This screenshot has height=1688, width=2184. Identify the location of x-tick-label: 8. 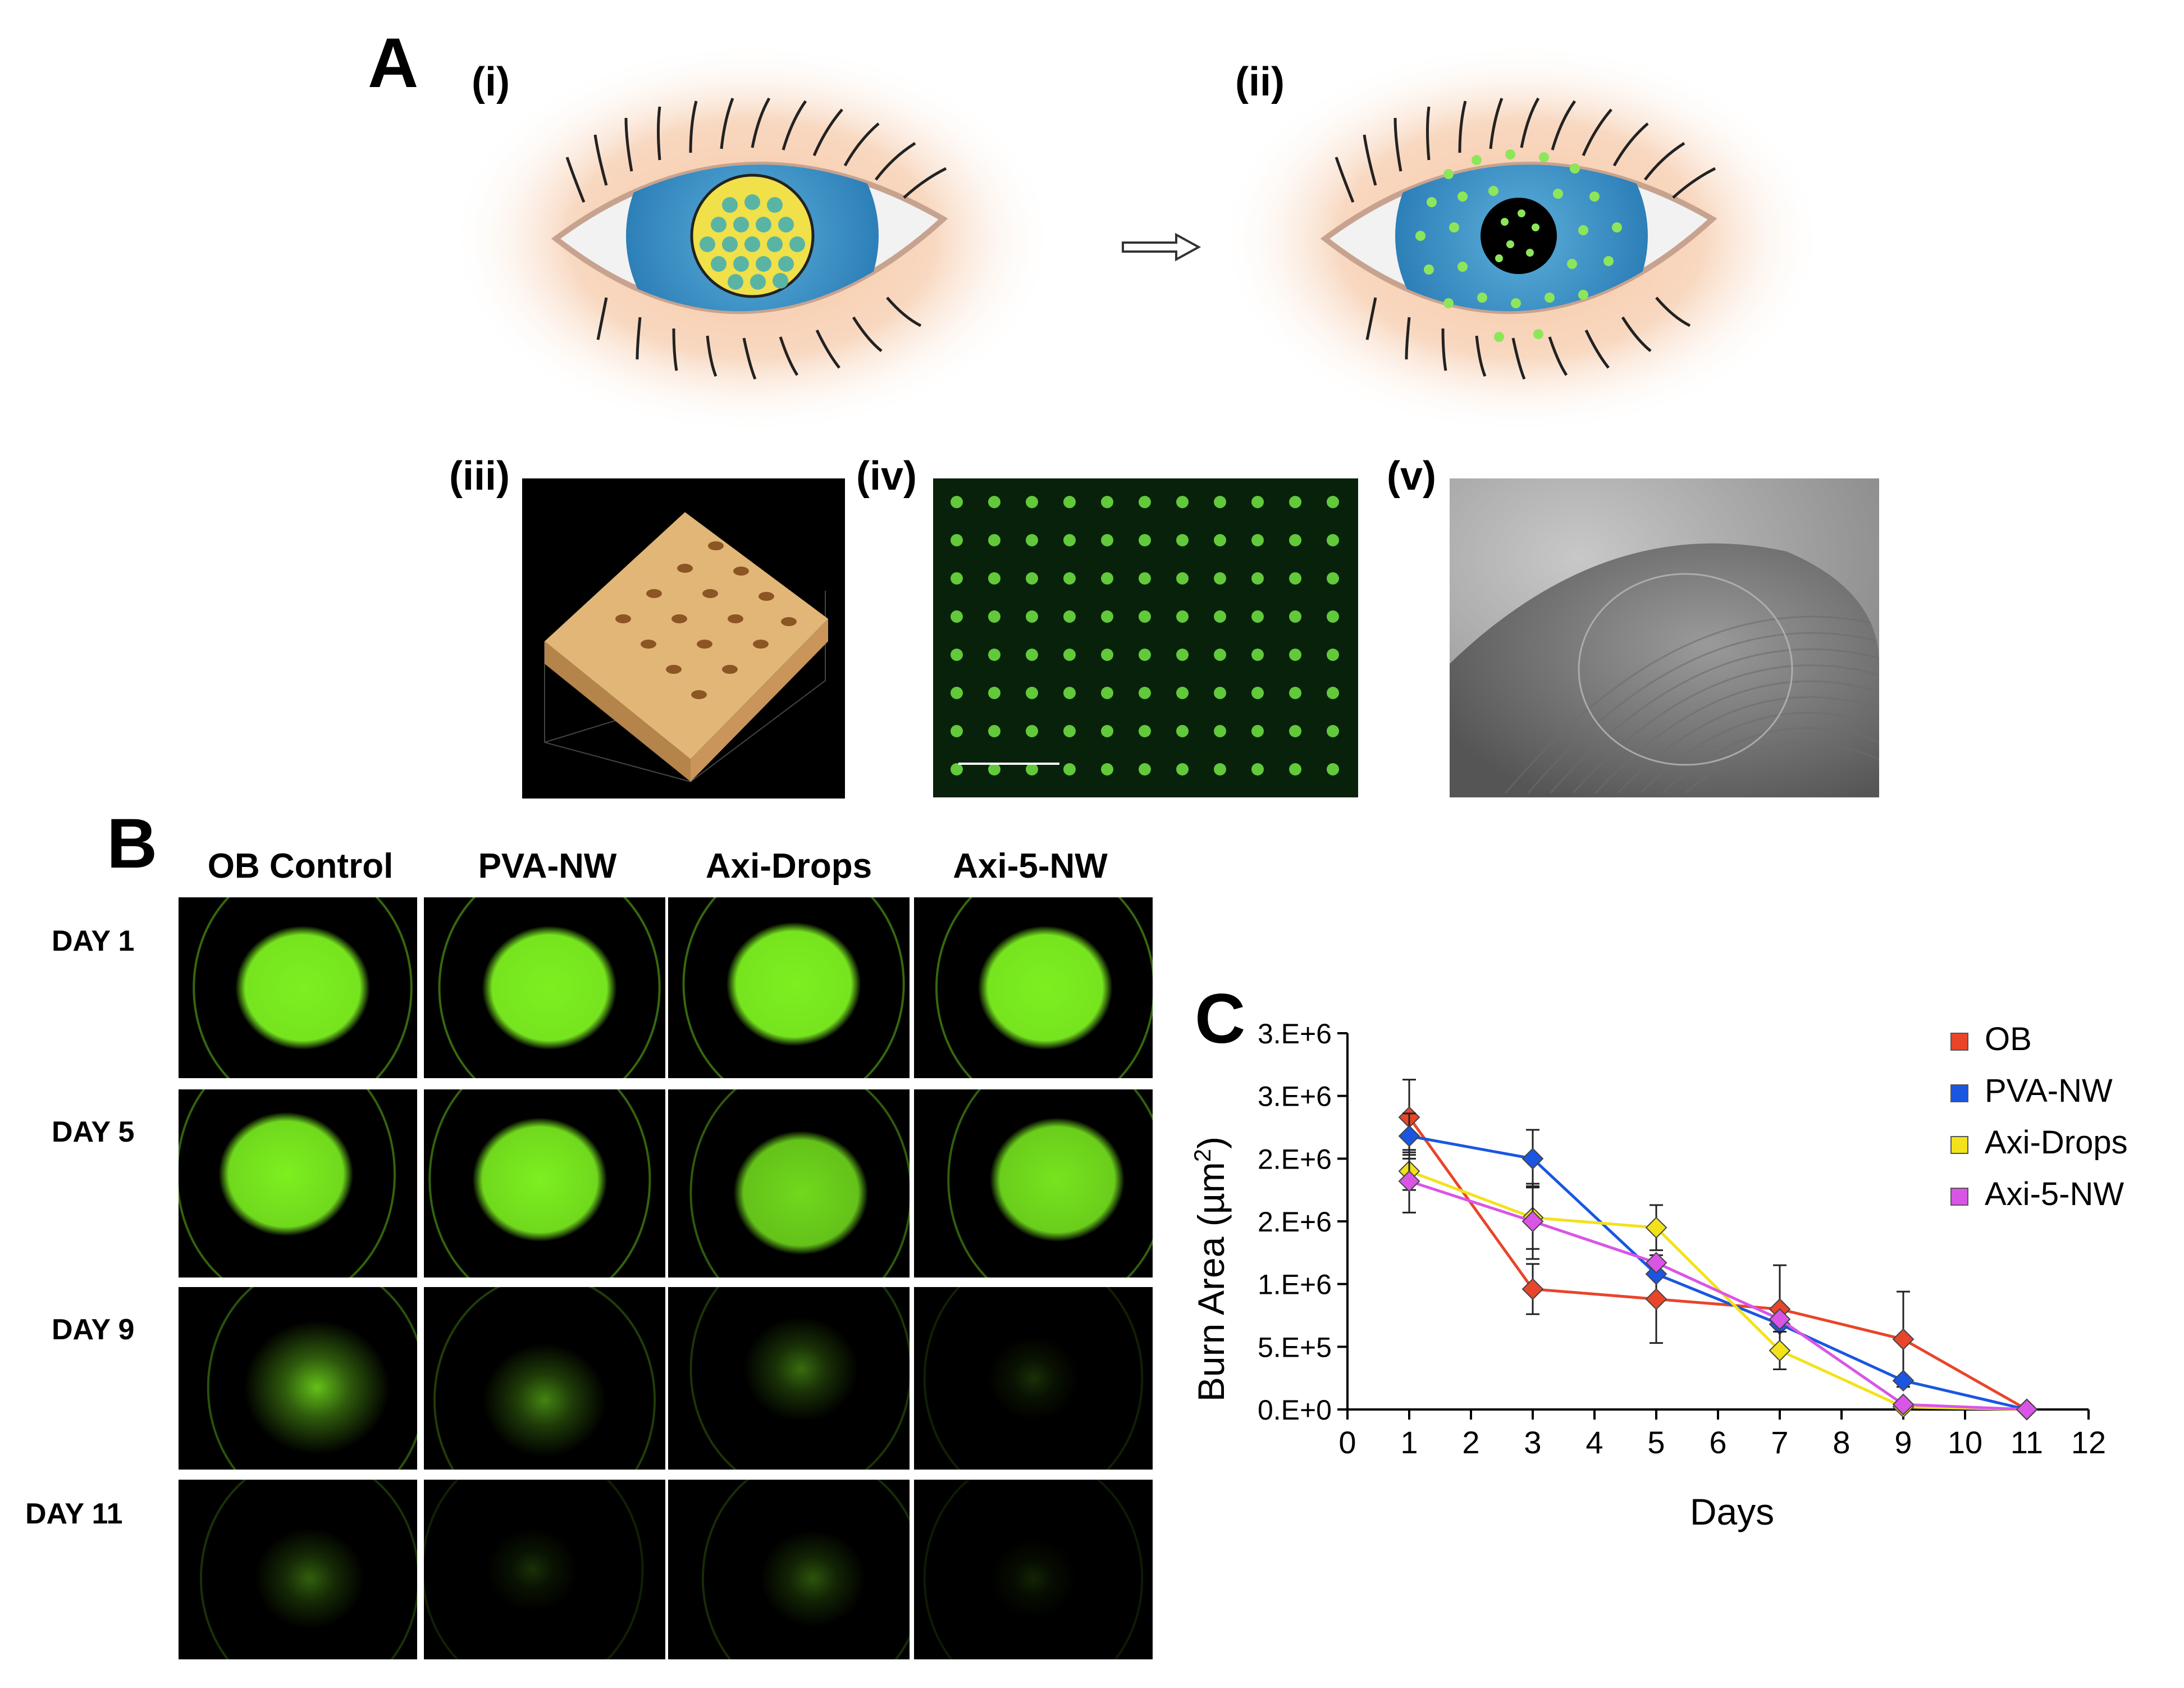
(1841, 1442).